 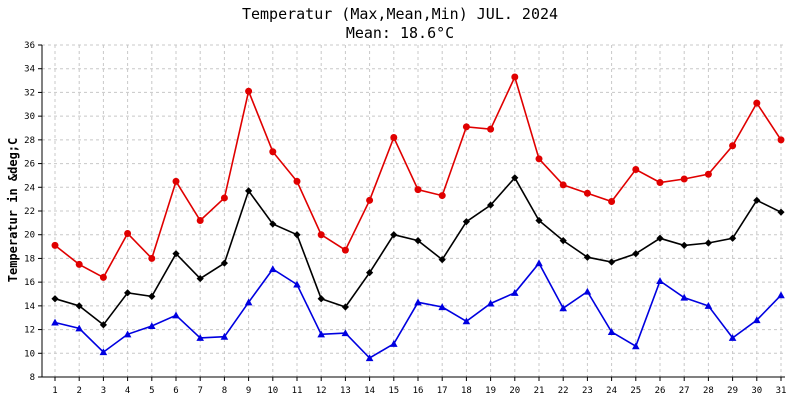 I want to click on y-tick-label: 36, so click(x=29, y=46).